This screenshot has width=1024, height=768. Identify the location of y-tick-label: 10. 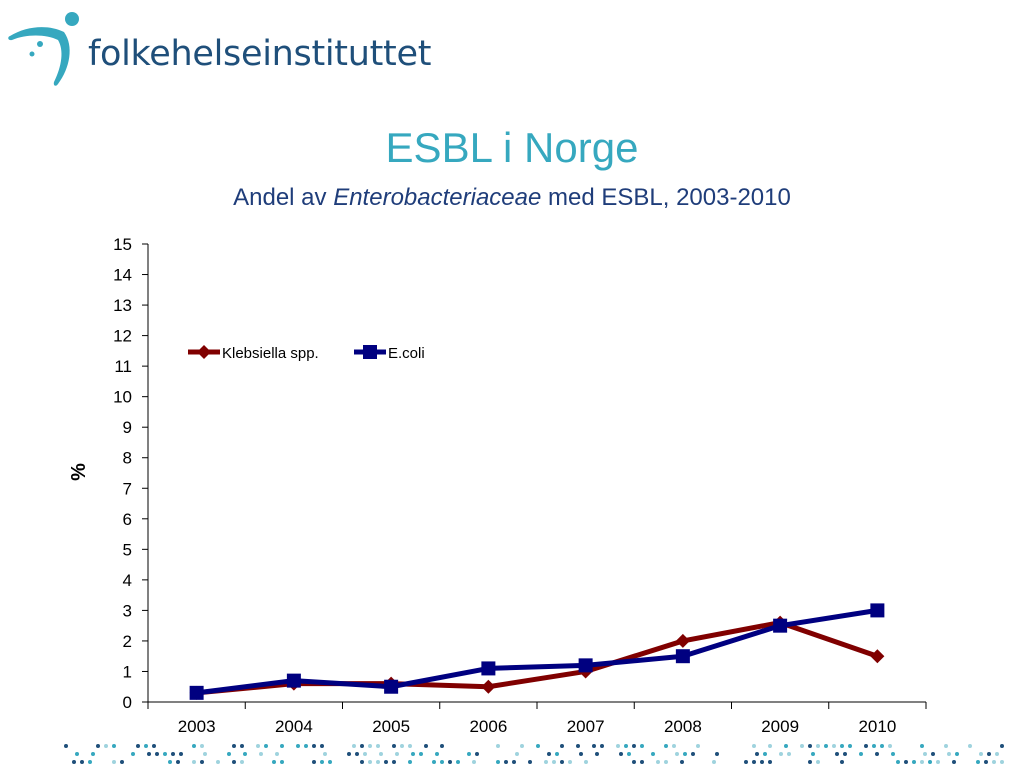
(122, 397).